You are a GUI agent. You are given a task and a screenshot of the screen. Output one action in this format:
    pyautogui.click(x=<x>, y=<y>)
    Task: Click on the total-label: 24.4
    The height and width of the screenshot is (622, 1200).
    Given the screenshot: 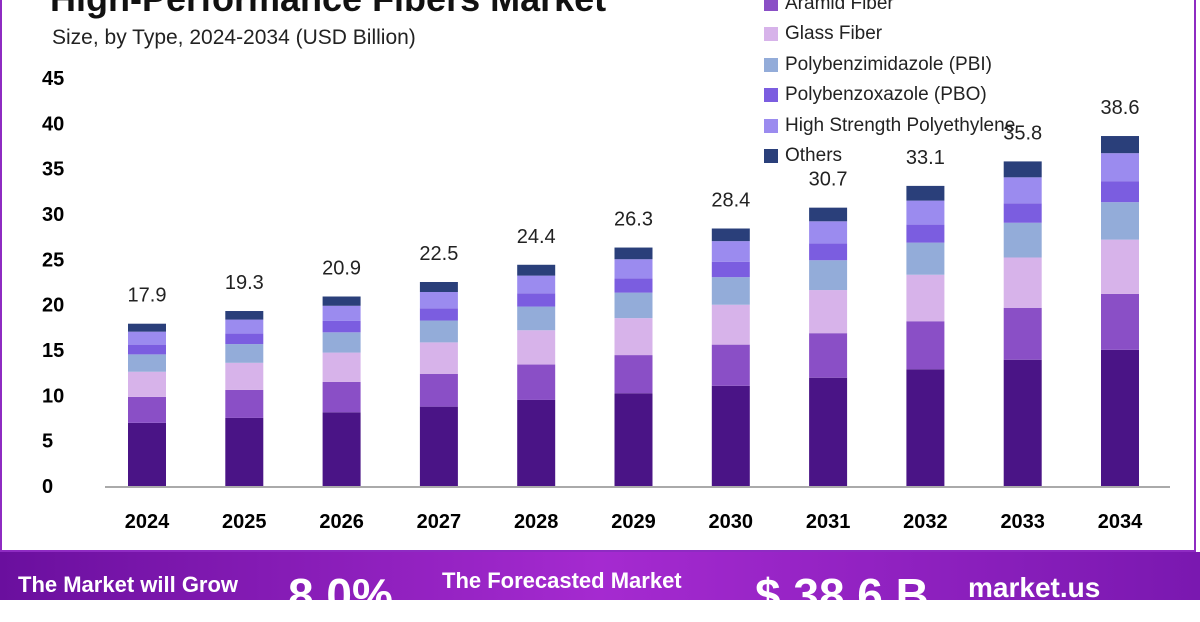 What is the action you would take?
    pyautogui.click(x=536, y=237)
    